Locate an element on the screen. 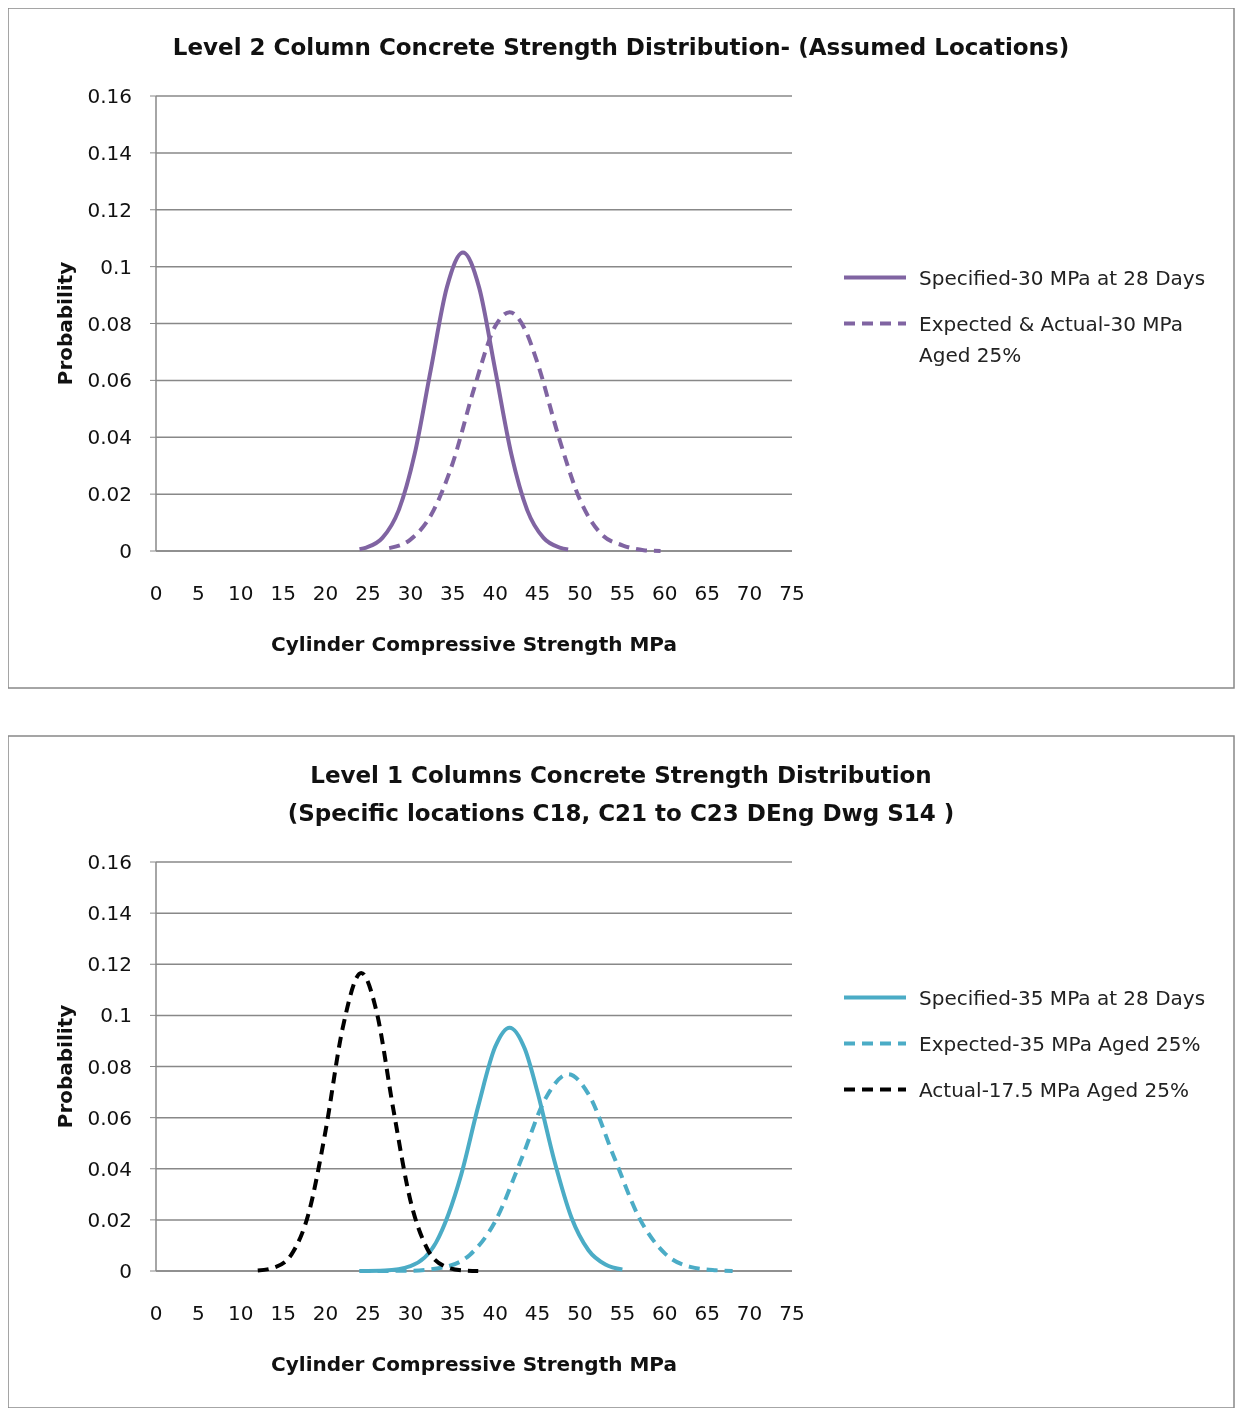 This screenshot has height=1408, width=1235. chart-subtitle: (Specific locations C18, C21 to C23 DEng Dwg S14 ) is located at coordinates (621, 813).